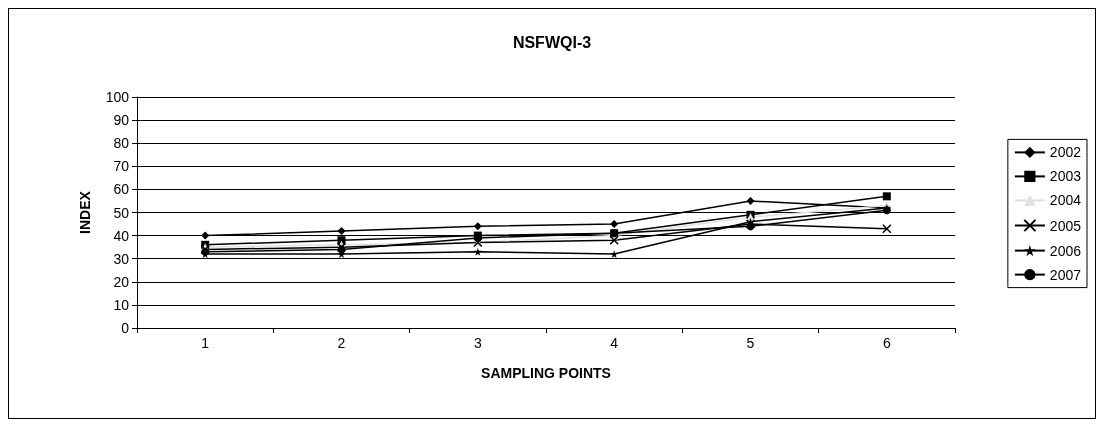 The height and width of the screenshot is (427, 1104). What do you see at coordinates (121, 258) in the screenshot?
I see `y-tick-label: 30` at bounding box center [121, 258].